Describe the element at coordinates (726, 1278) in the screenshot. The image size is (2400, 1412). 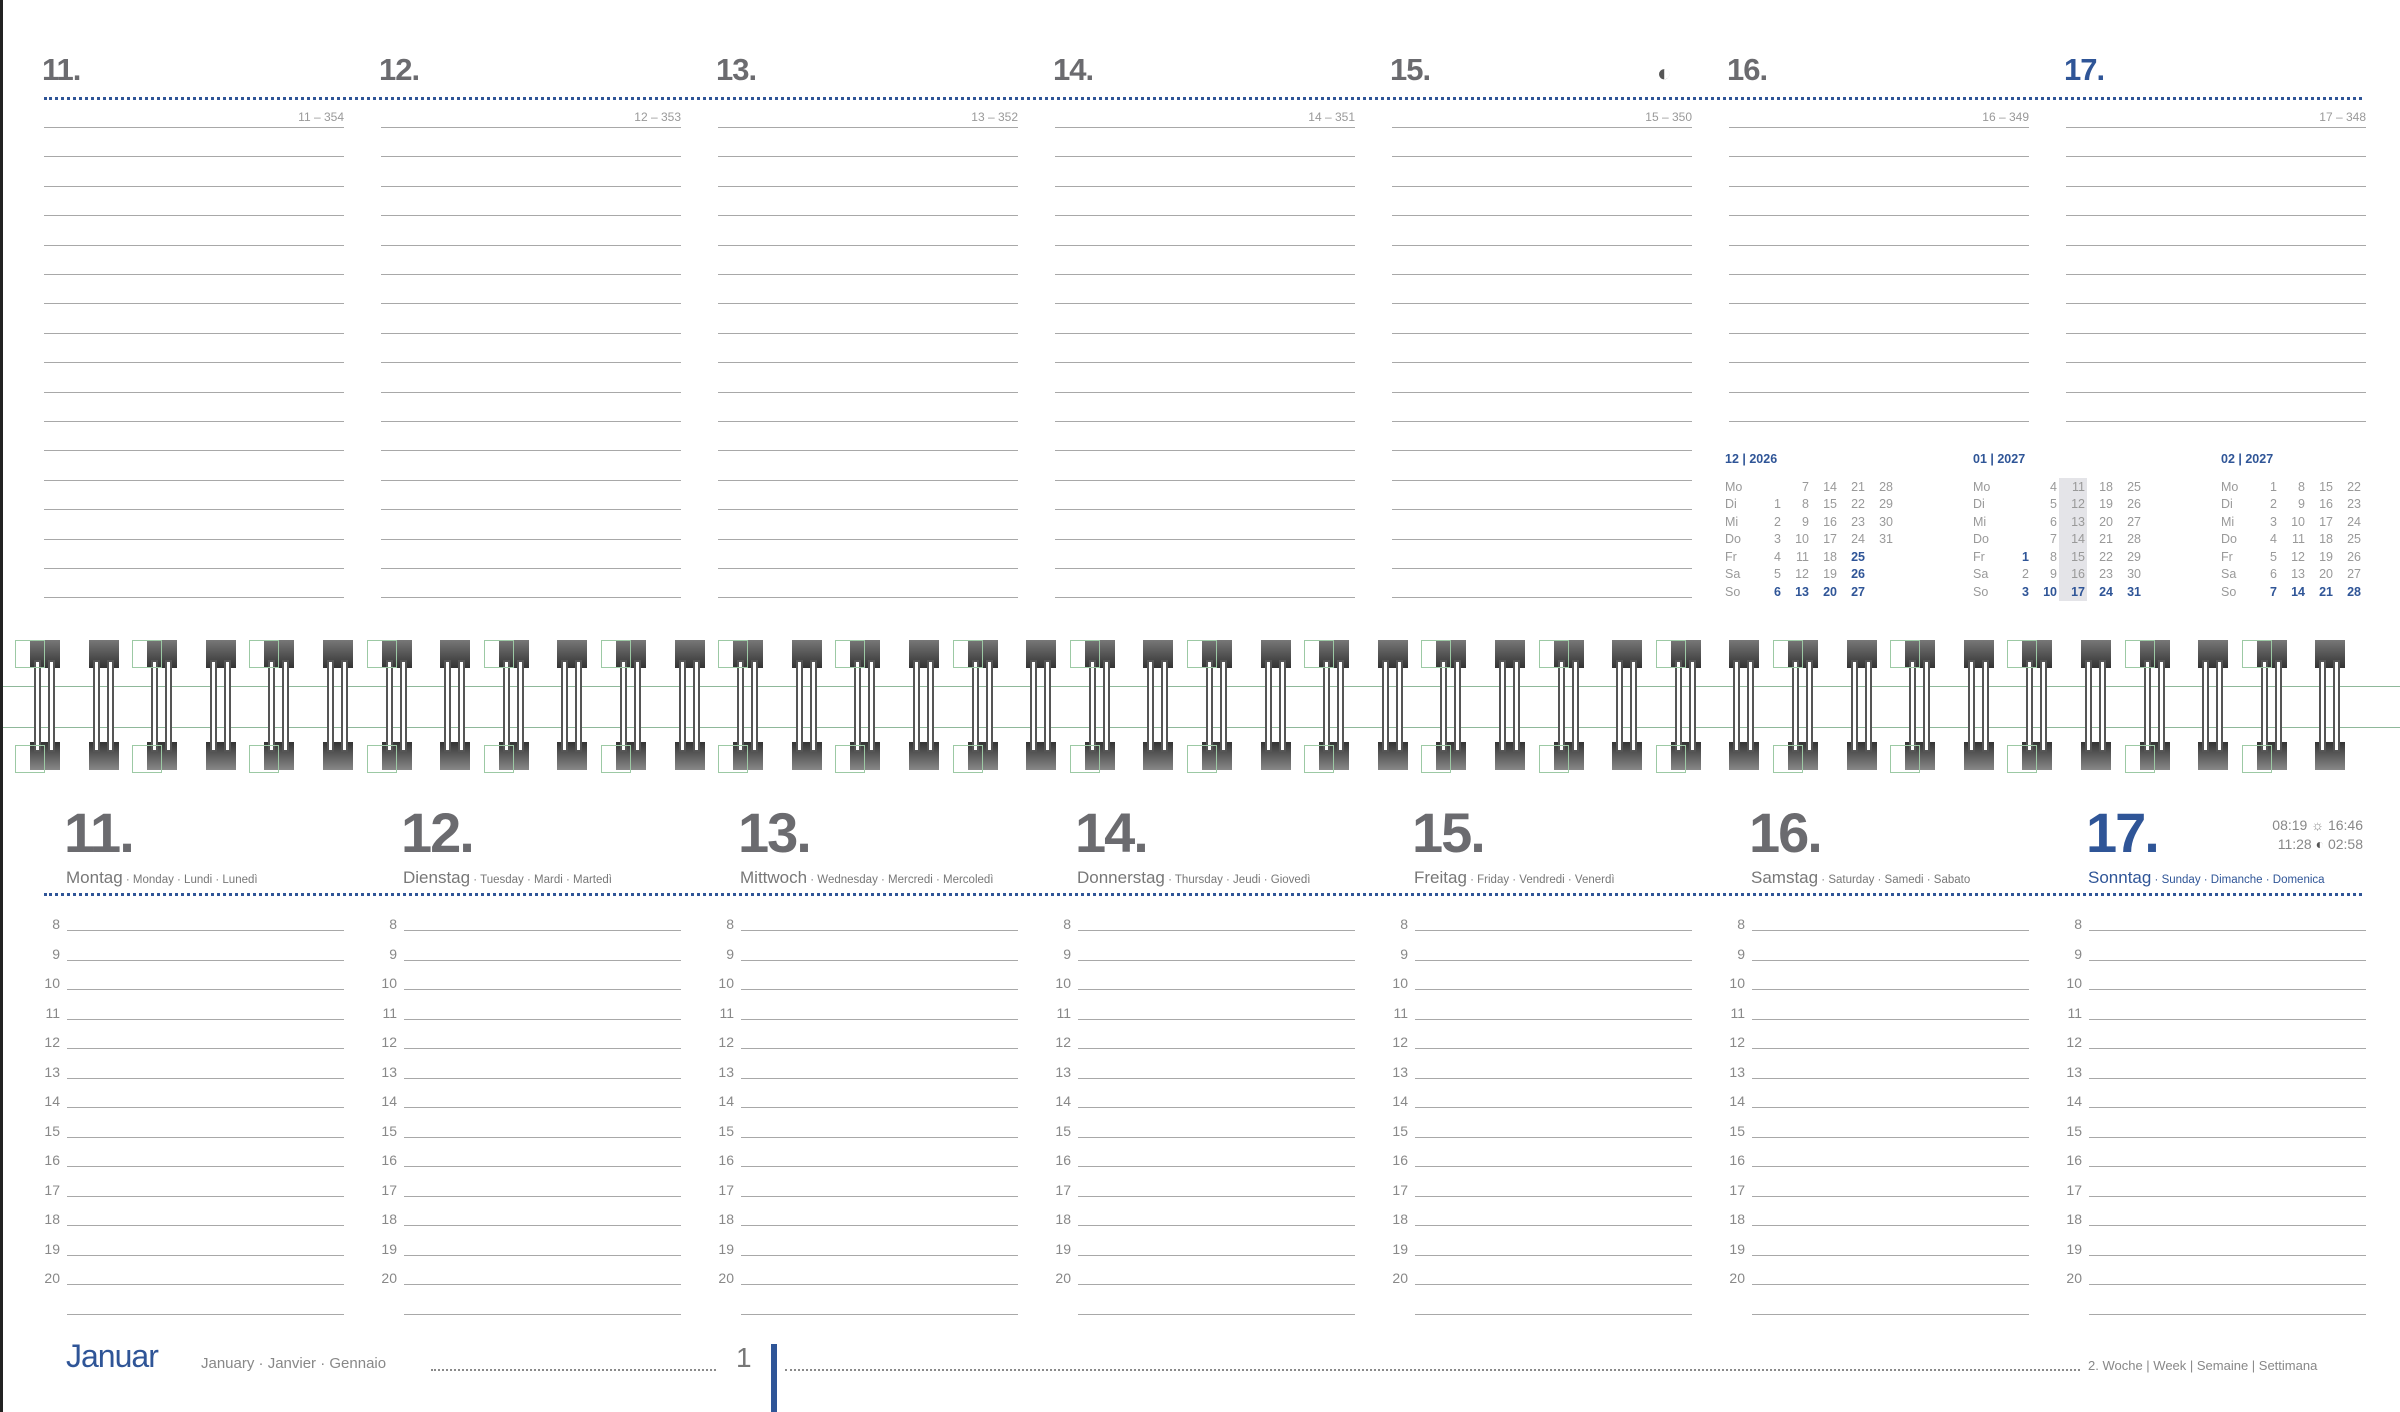
I see `hour-label: 20` at that location.